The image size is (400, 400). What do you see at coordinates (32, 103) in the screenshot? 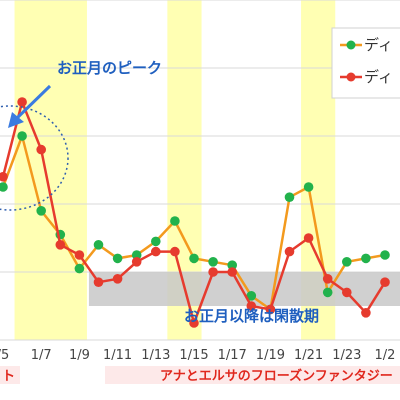
I see `peak-arrow` at bounding box center [32, 103].